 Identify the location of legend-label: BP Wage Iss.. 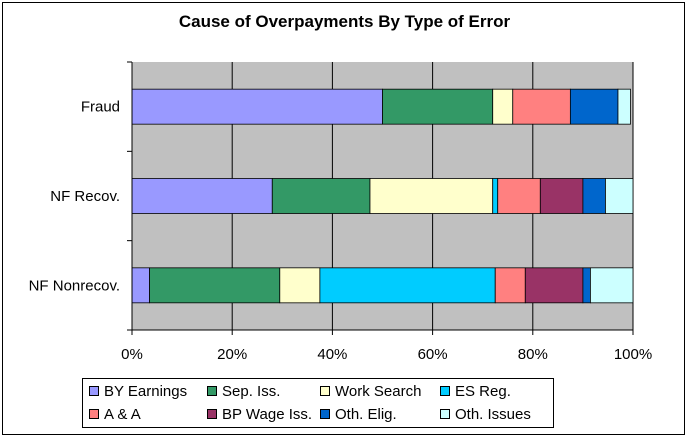
(267, 414).